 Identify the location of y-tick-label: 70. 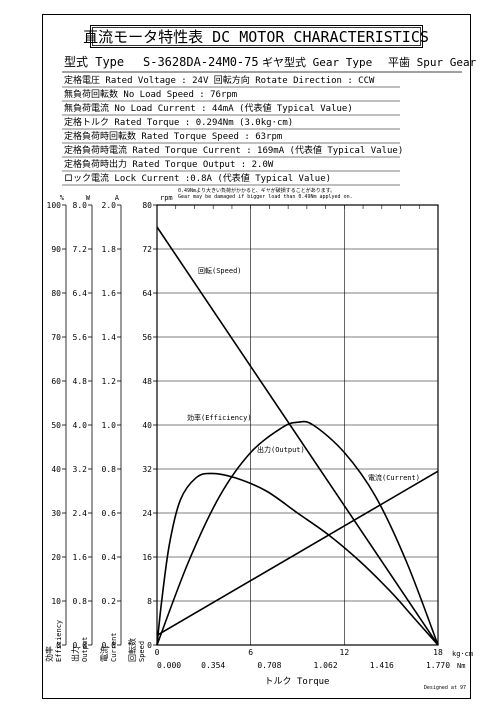
(56, 337).